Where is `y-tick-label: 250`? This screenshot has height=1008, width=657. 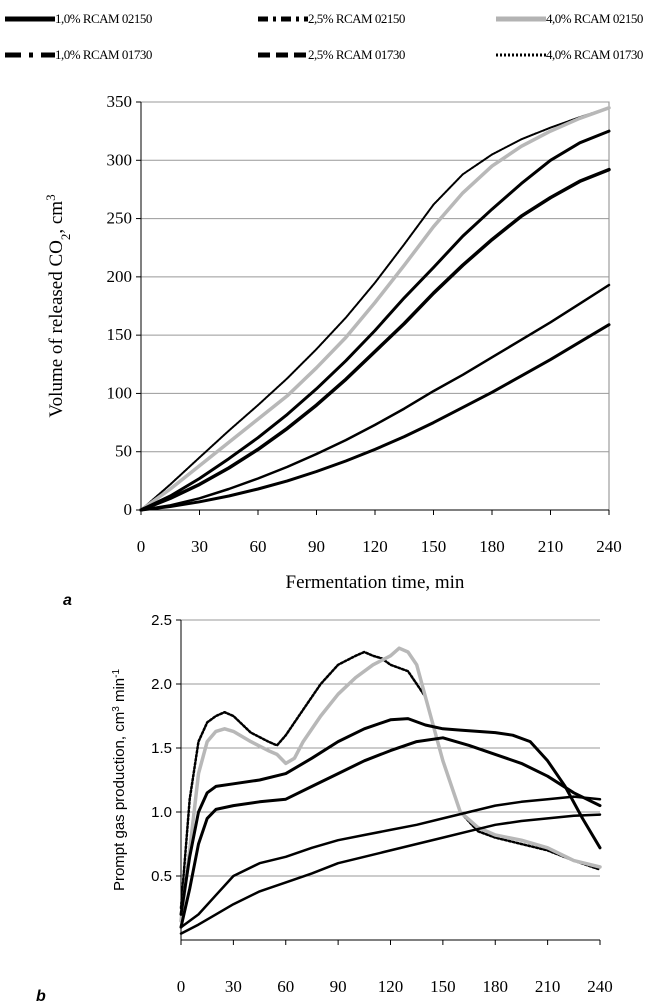
y-tick-label: 250 is located at coordinates (120, 218).